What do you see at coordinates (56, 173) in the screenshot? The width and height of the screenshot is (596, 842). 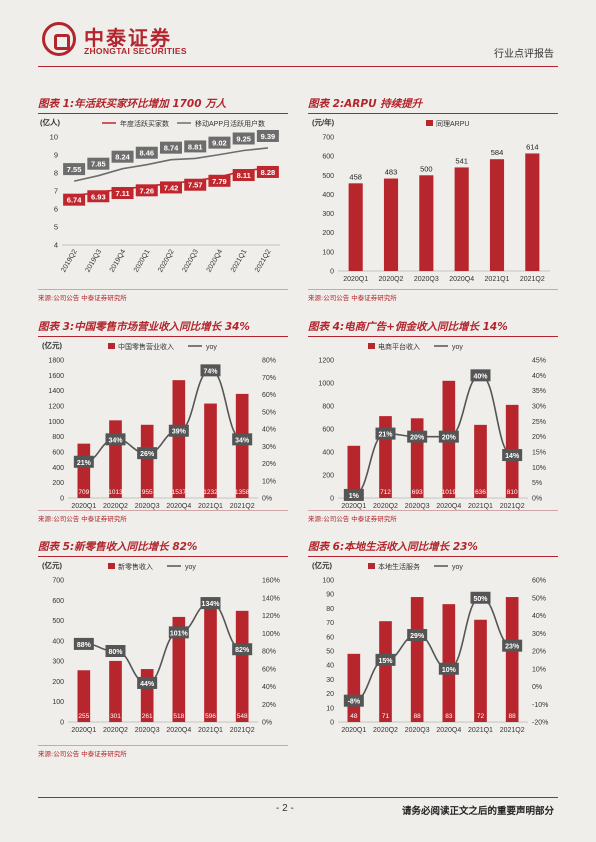 I see `y-tick-label: 8` at bounding box center [56, 173].